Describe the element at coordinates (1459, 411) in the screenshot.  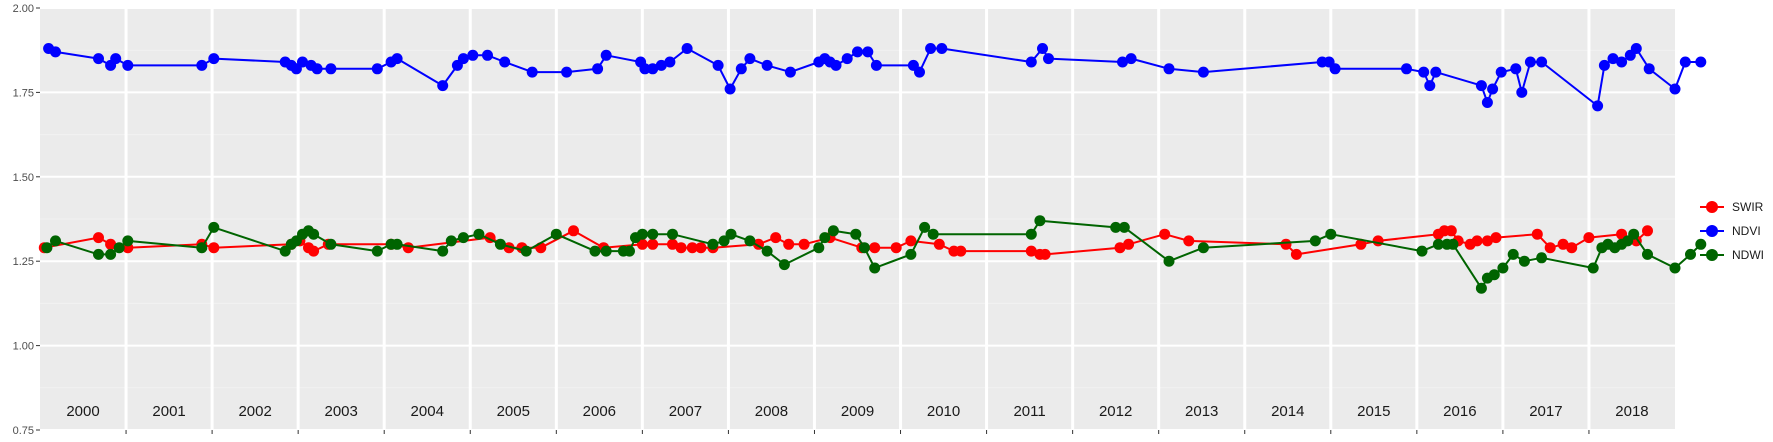
I see `year-label: 2016` at that location.